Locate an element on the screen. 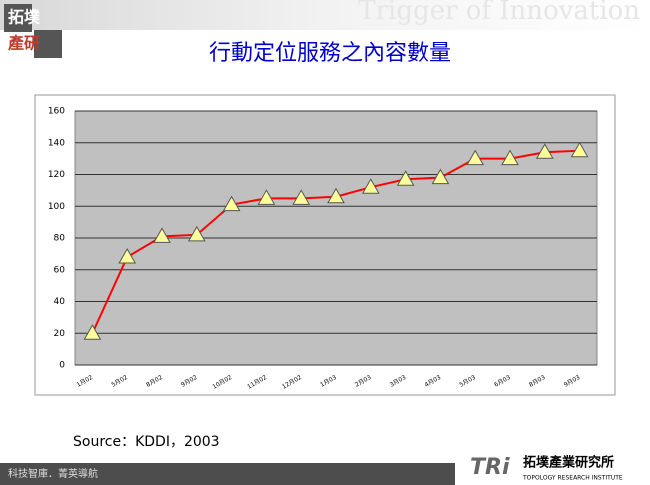 This screenshot has width=650, height=485. logo-text: 拓墣 is located at coordinates (24, 17).